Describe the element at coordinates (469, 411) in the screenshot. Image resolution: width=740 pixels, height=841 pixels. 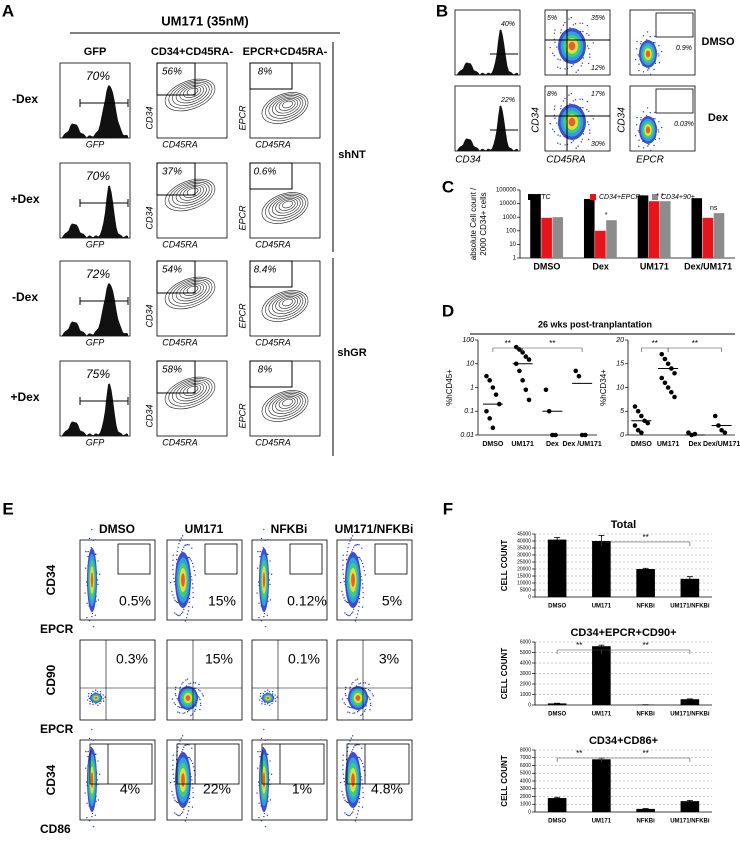
I see `y-tick-label: 0.1` at that location.